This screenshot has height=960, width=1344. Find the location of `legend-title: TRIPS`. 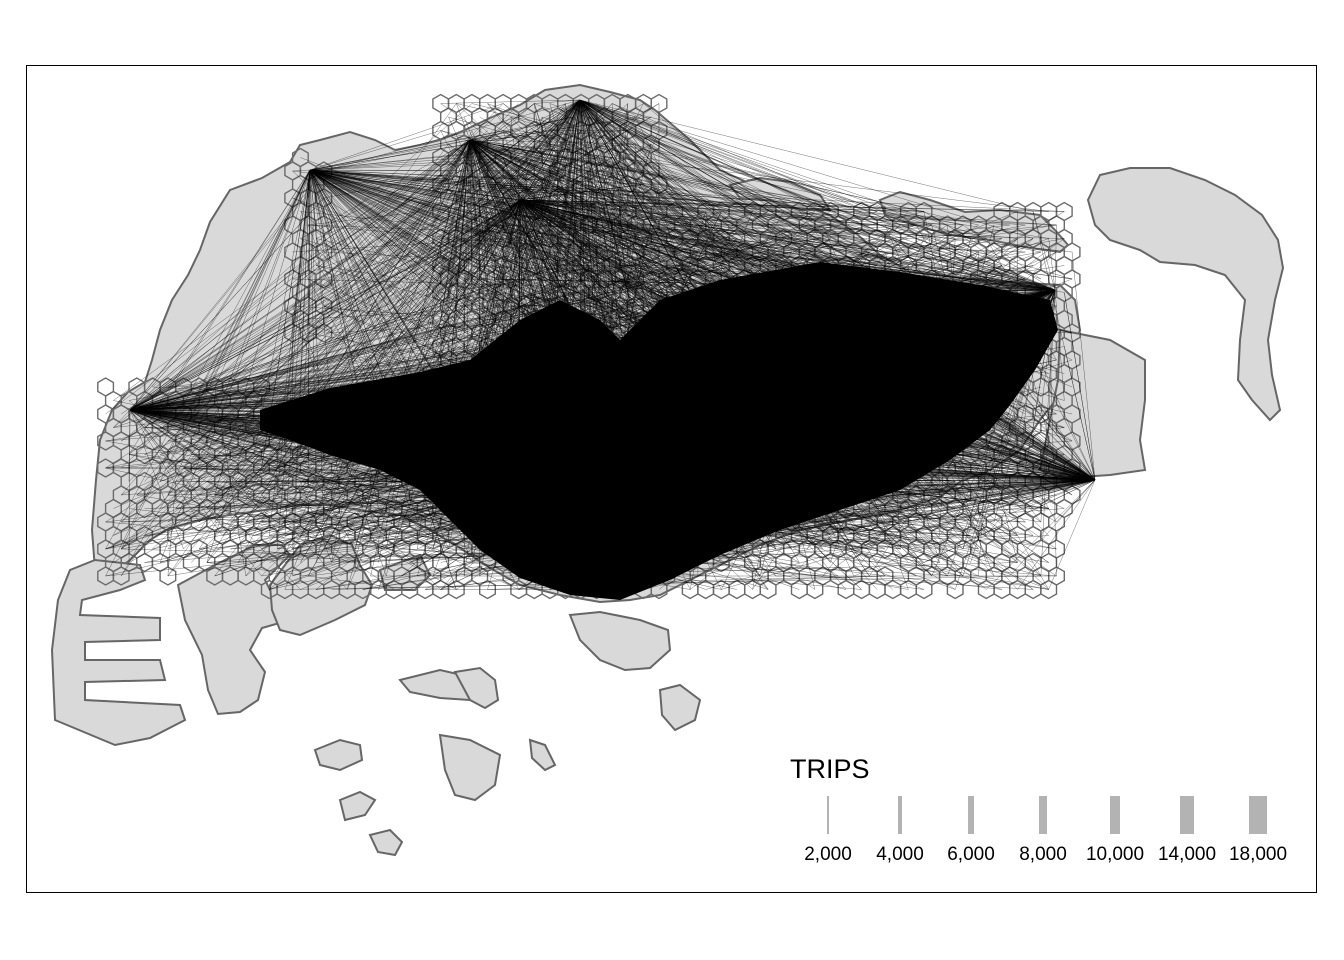

legend-title: TRIPS is located at coordinates (830, 769).